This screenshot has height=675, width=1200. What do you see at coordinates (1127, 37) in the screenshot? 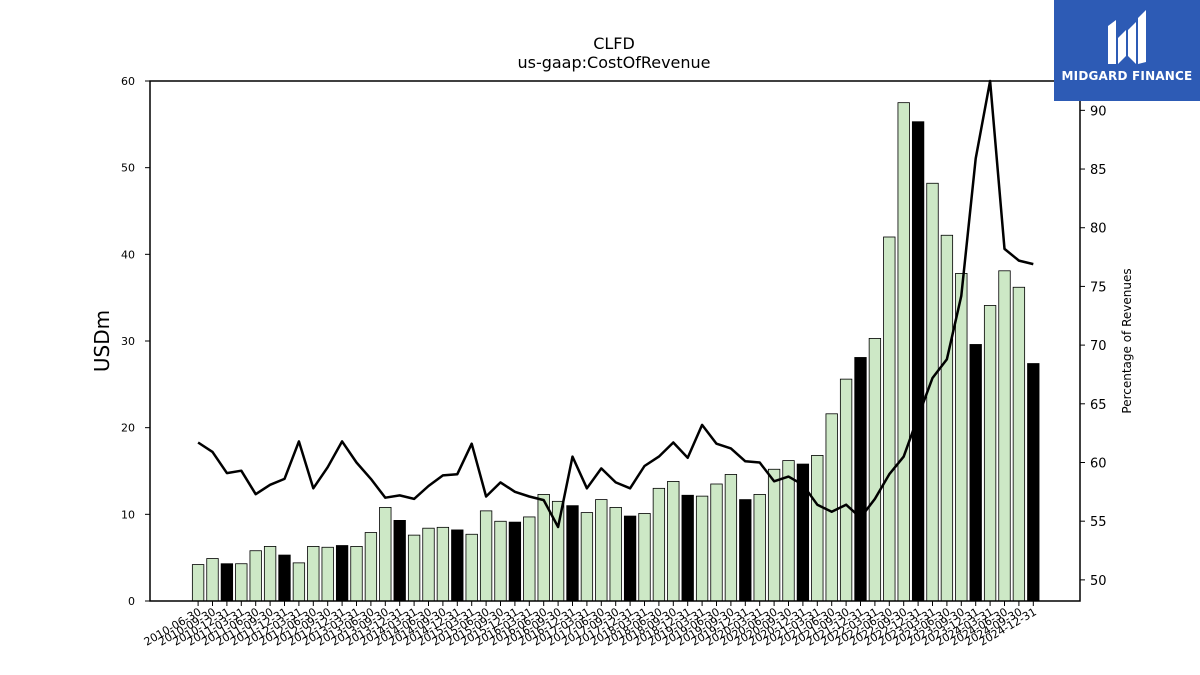
I see `mf-monogram-icon` at bounding box center [1127, 37].